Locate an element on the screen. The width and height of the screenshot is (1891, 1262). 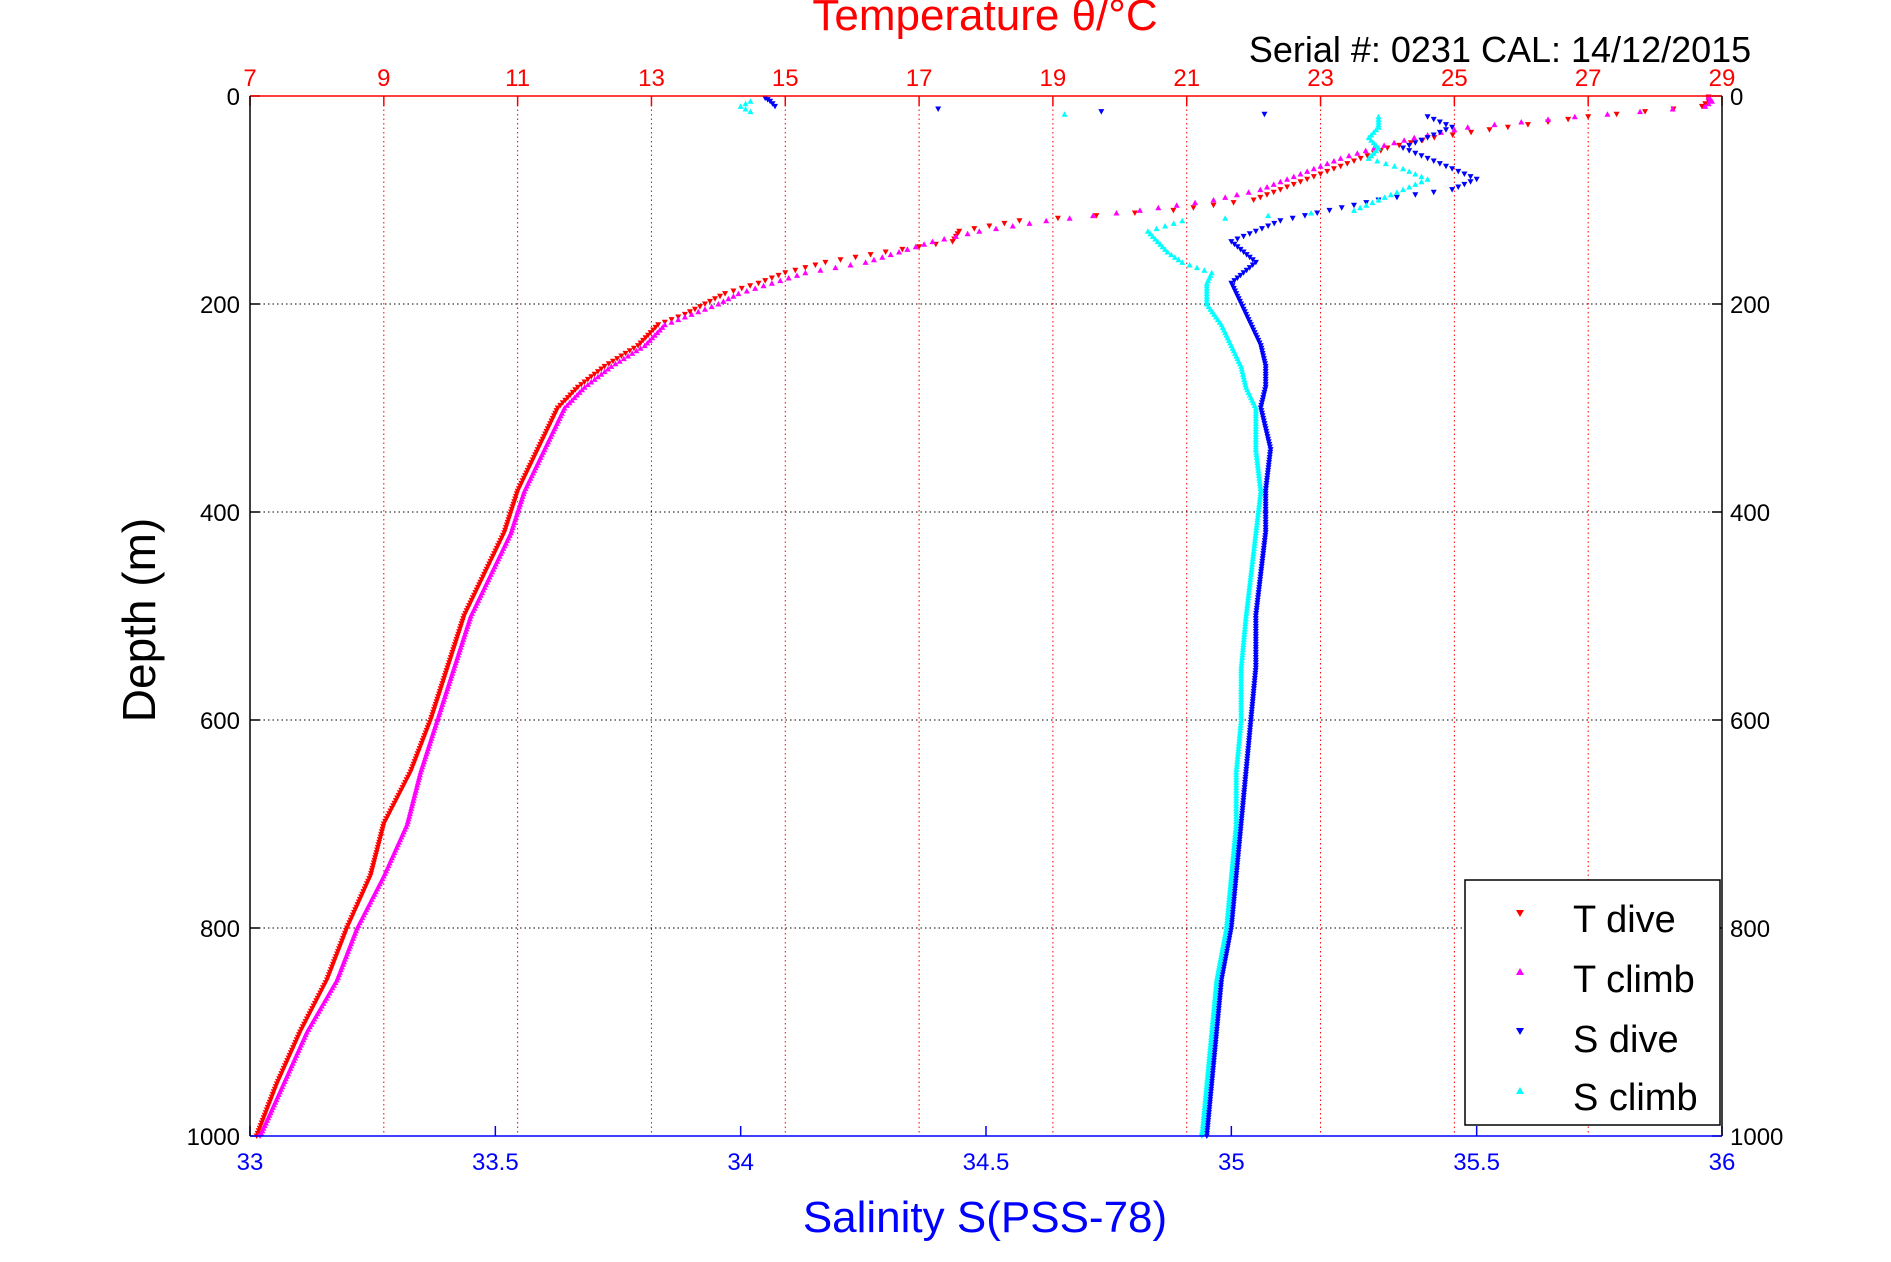
legend-marker-s-climb is located at coordinates (1520, 1090).